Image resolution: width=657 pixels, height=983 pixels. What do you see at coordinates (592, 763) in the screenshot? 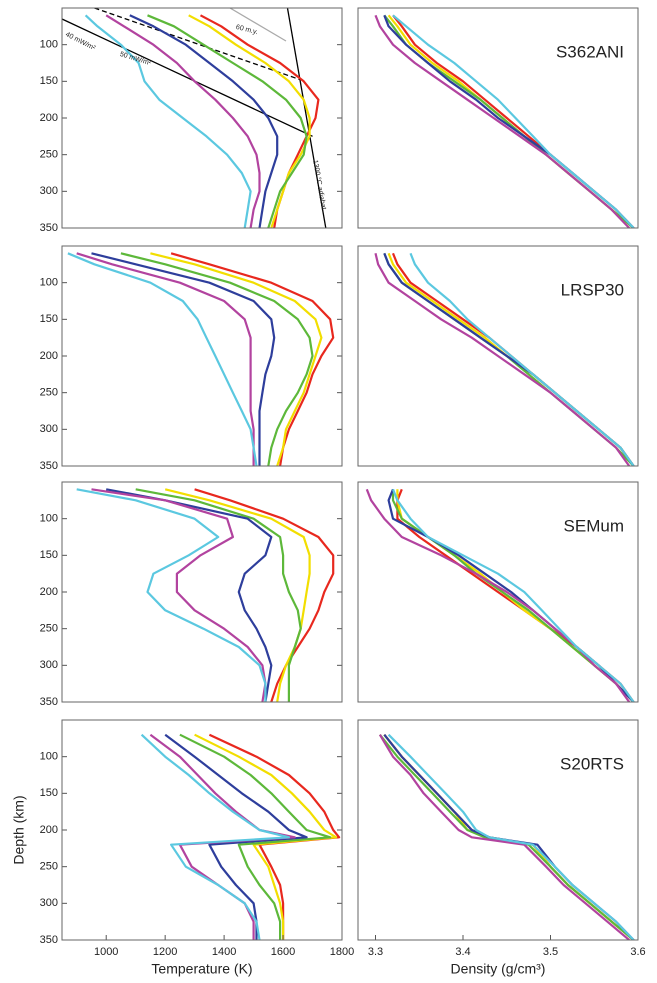
I see `panel-title: S20RTS` at bounding box center [592, 763].